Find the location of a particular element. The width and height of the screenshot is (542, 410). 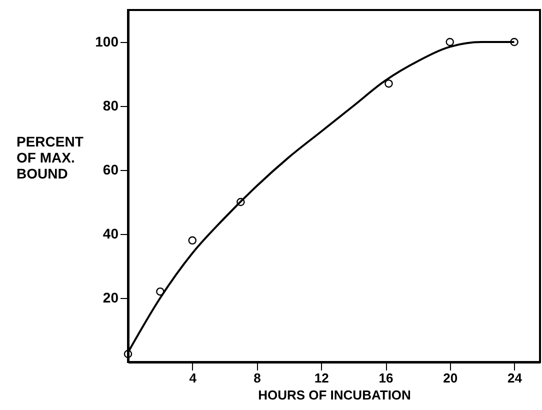

x-tick-label: 24 is located at coordinates (515, 378).